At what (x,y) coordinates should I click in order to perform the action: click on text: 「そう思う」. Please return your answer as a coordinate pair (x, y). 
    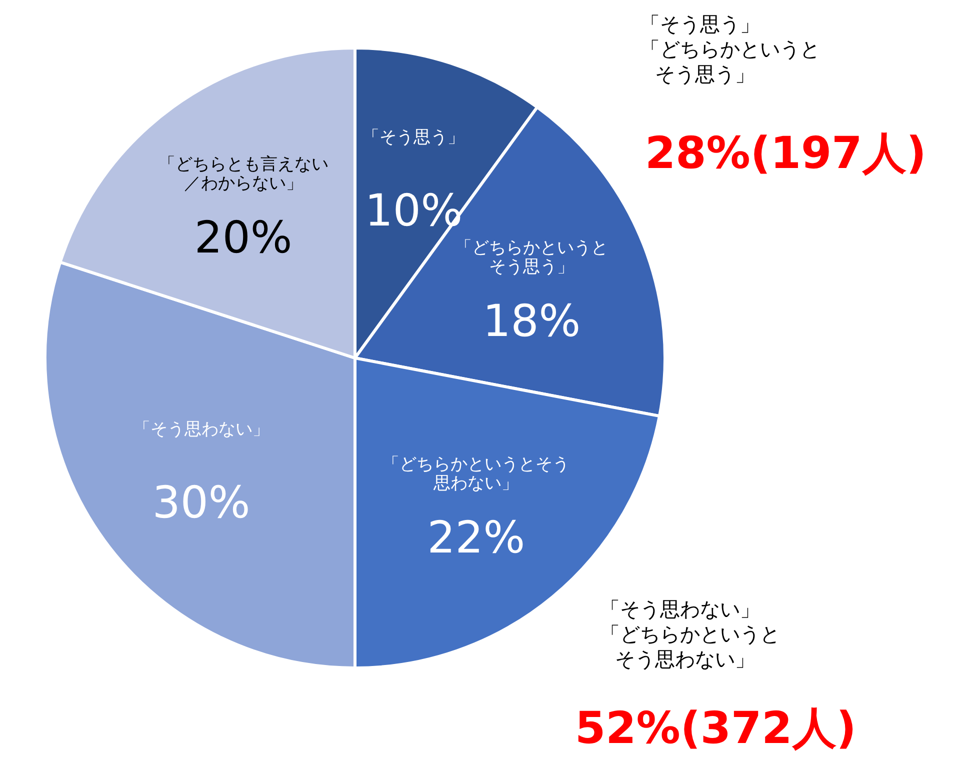
    Looking at the image, I should click on (700, 24).